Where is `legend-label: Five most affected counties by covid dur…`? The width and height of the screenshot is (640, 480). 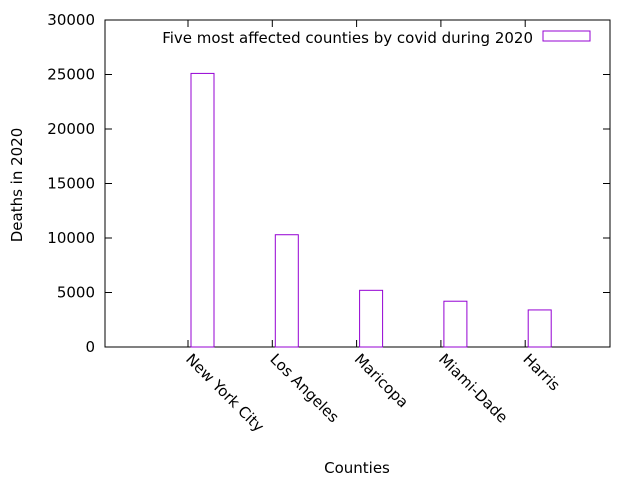
legend-label: Five most affected counties by covid dur… is located at coordinates (347, 38).